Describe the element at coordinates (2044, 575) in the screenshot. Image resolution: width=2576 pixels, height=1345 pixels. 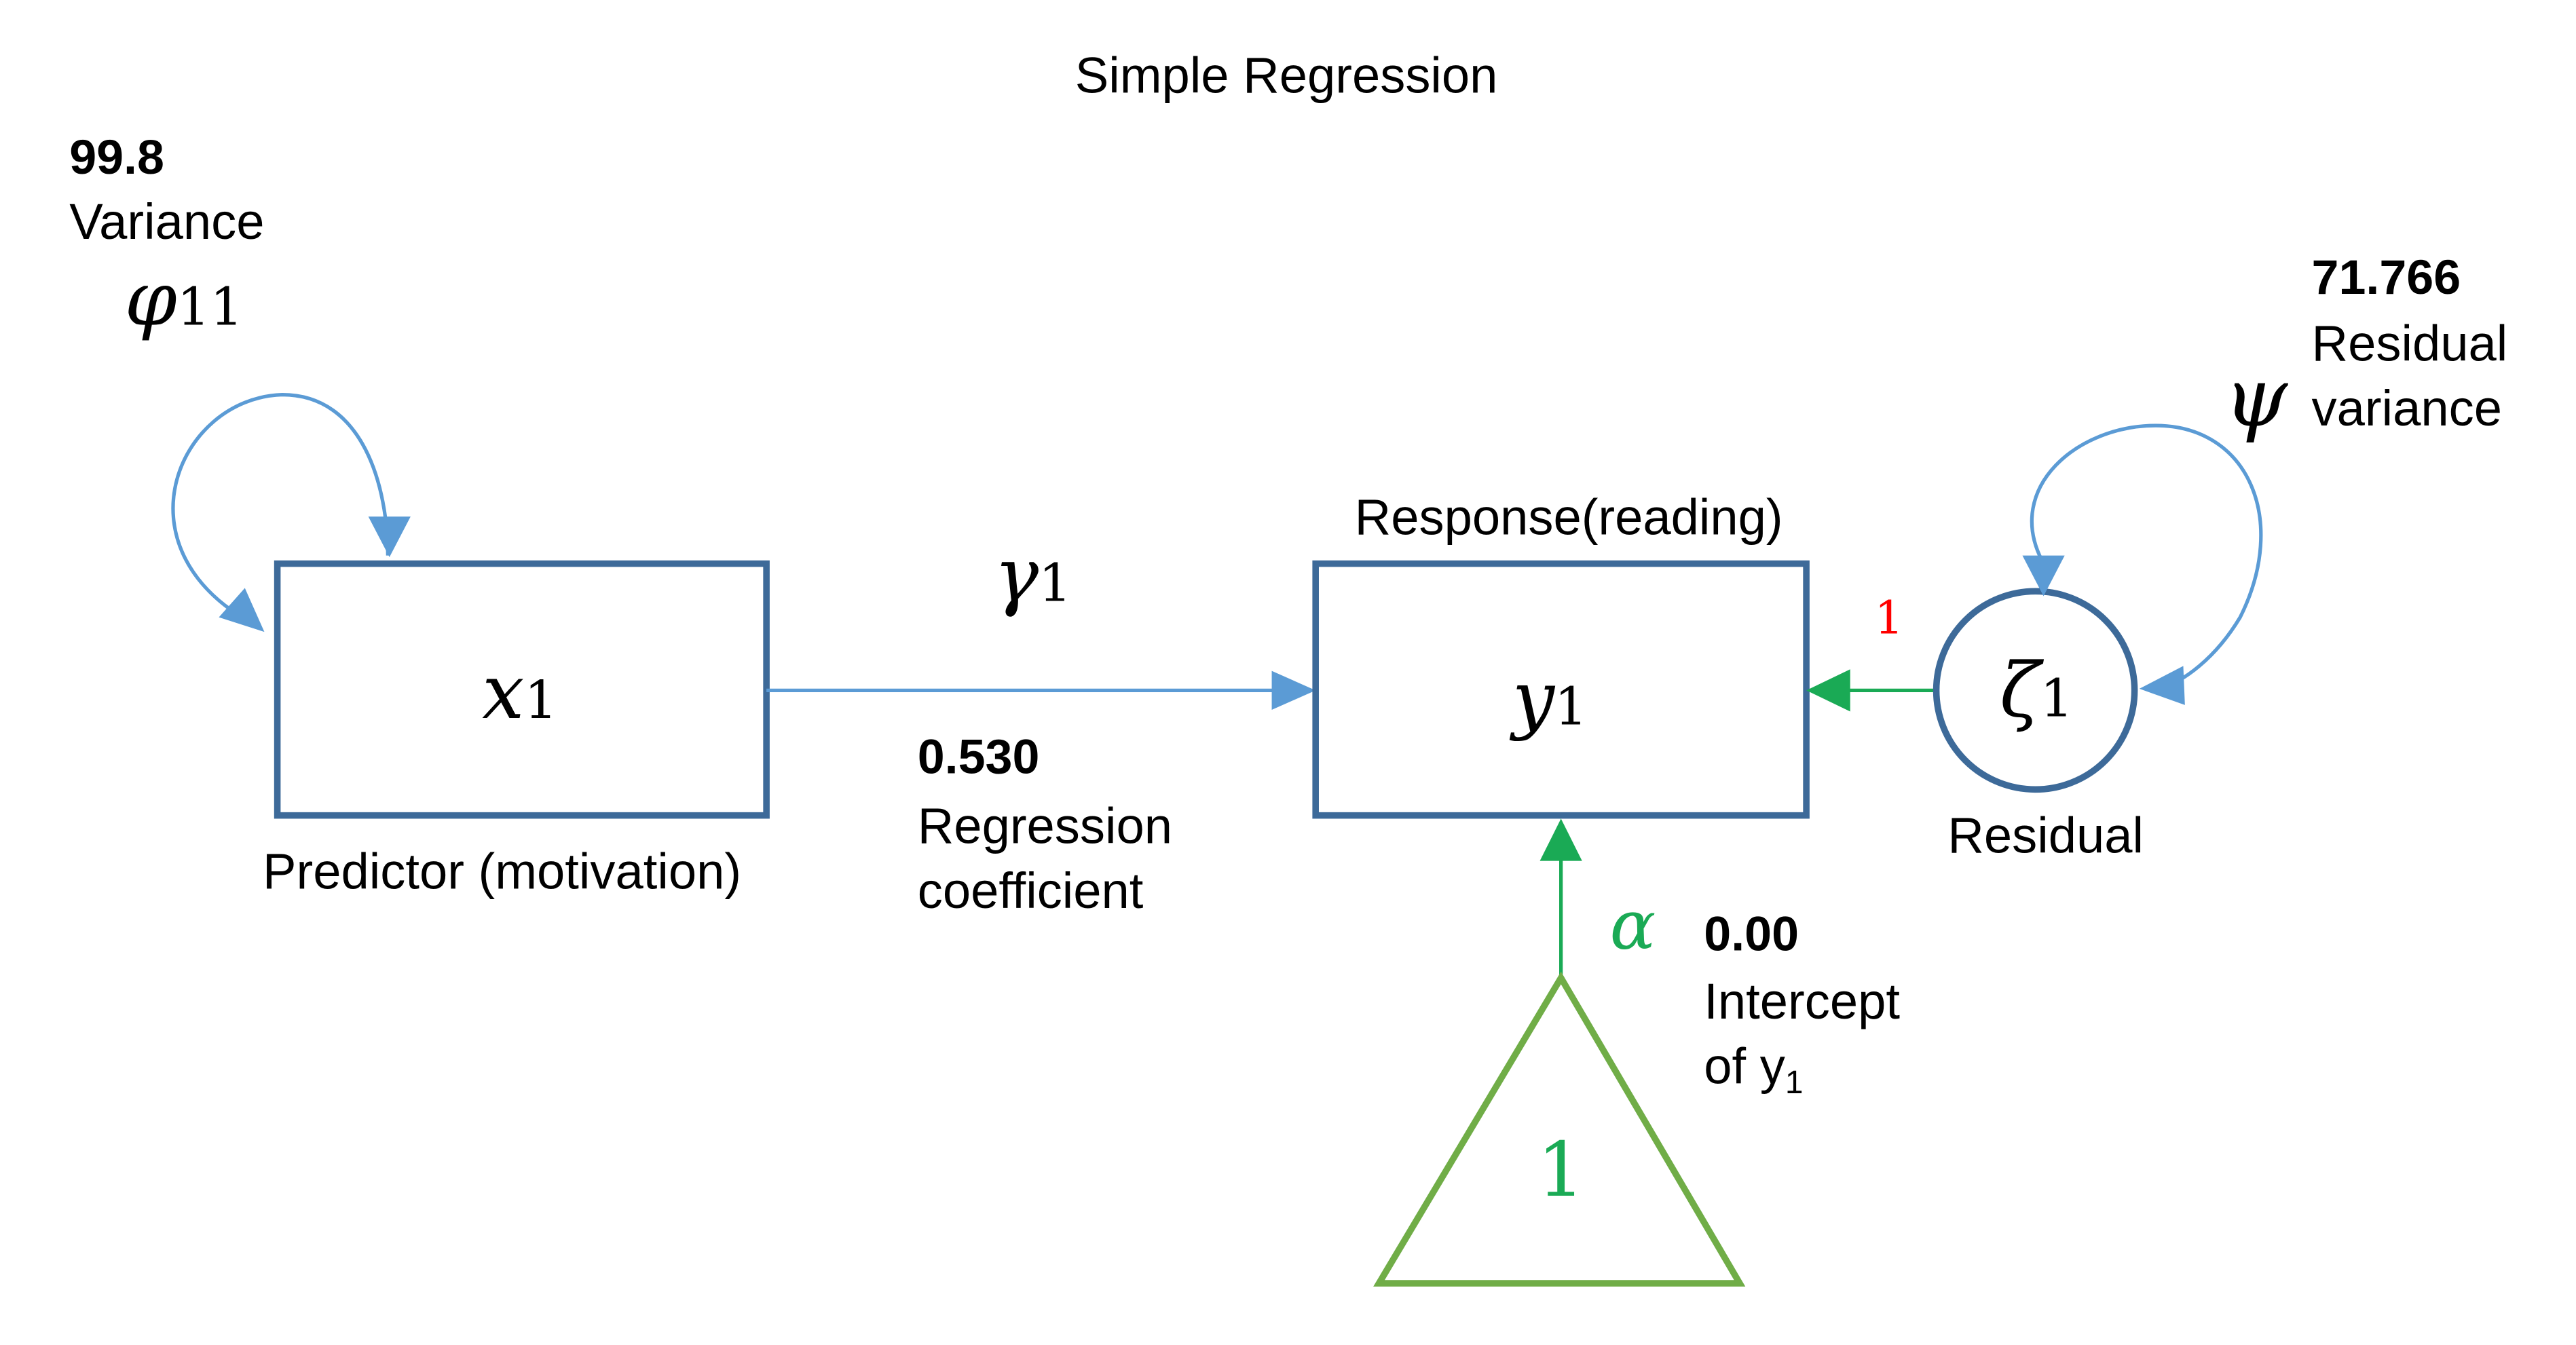
I see `residual-loop-arrowhead-top` at that location.